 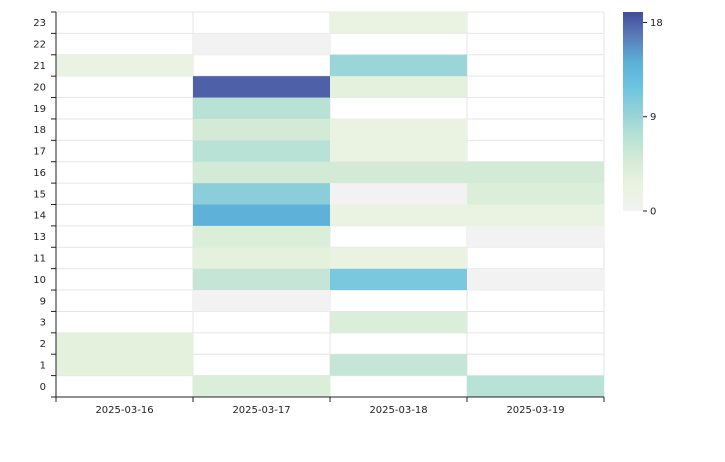 What do you see at coordinates (39, 66) in the screenshot?
I see `y-tick-label: 21` at bounding box center [39, 66].